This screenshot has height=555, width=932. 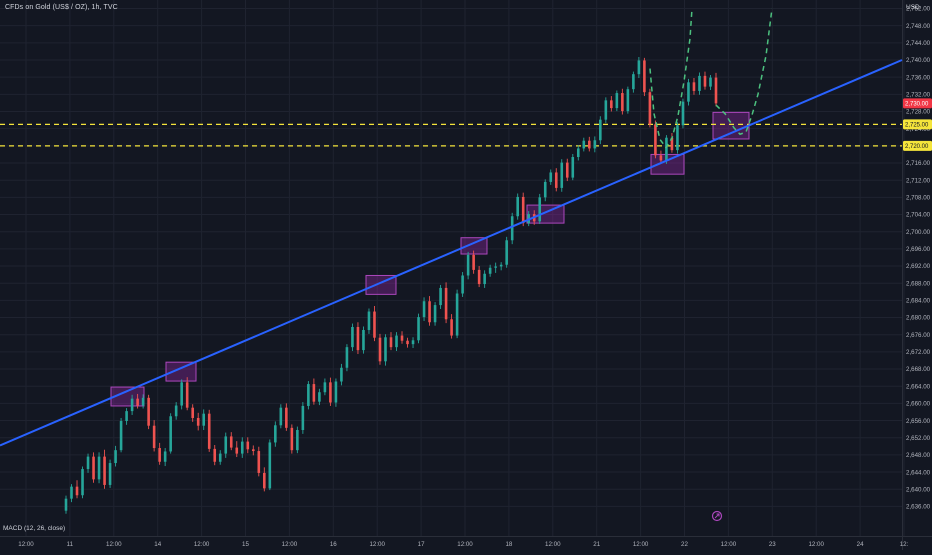 I want to click on forecast-path, so click(x=671, y=78).